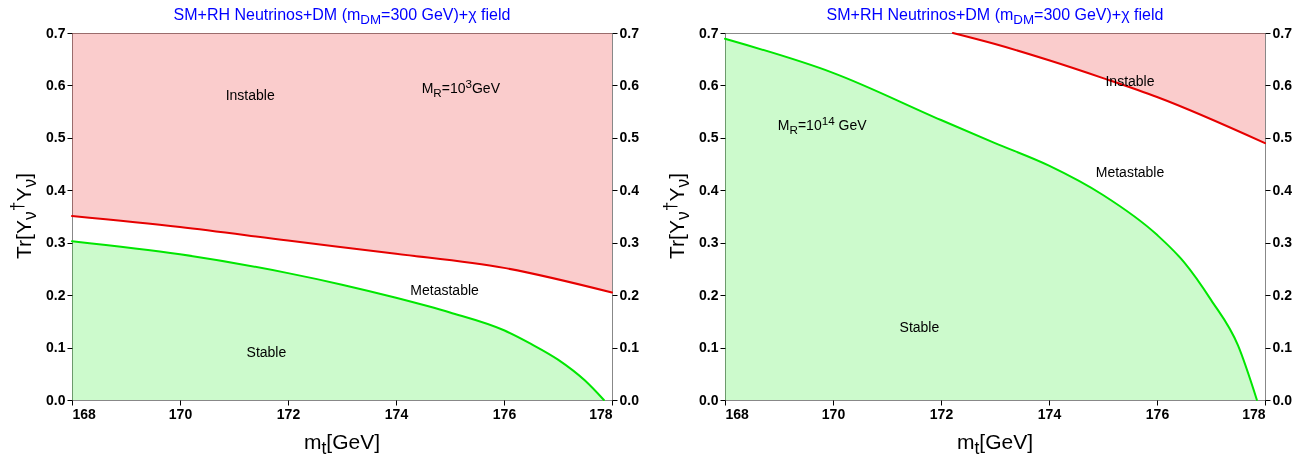  I want to click on annotation: M$_{R}$=10$^{14}$ GeV, so click(822, 124).